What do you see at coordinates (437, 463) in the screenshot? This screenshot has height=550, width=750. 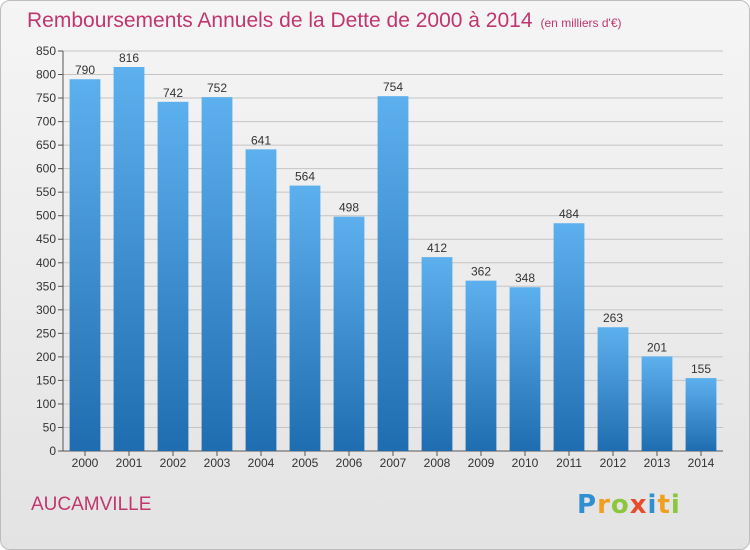 I see `xtick-label-2008: 2008` at bounding box center [437, 463].